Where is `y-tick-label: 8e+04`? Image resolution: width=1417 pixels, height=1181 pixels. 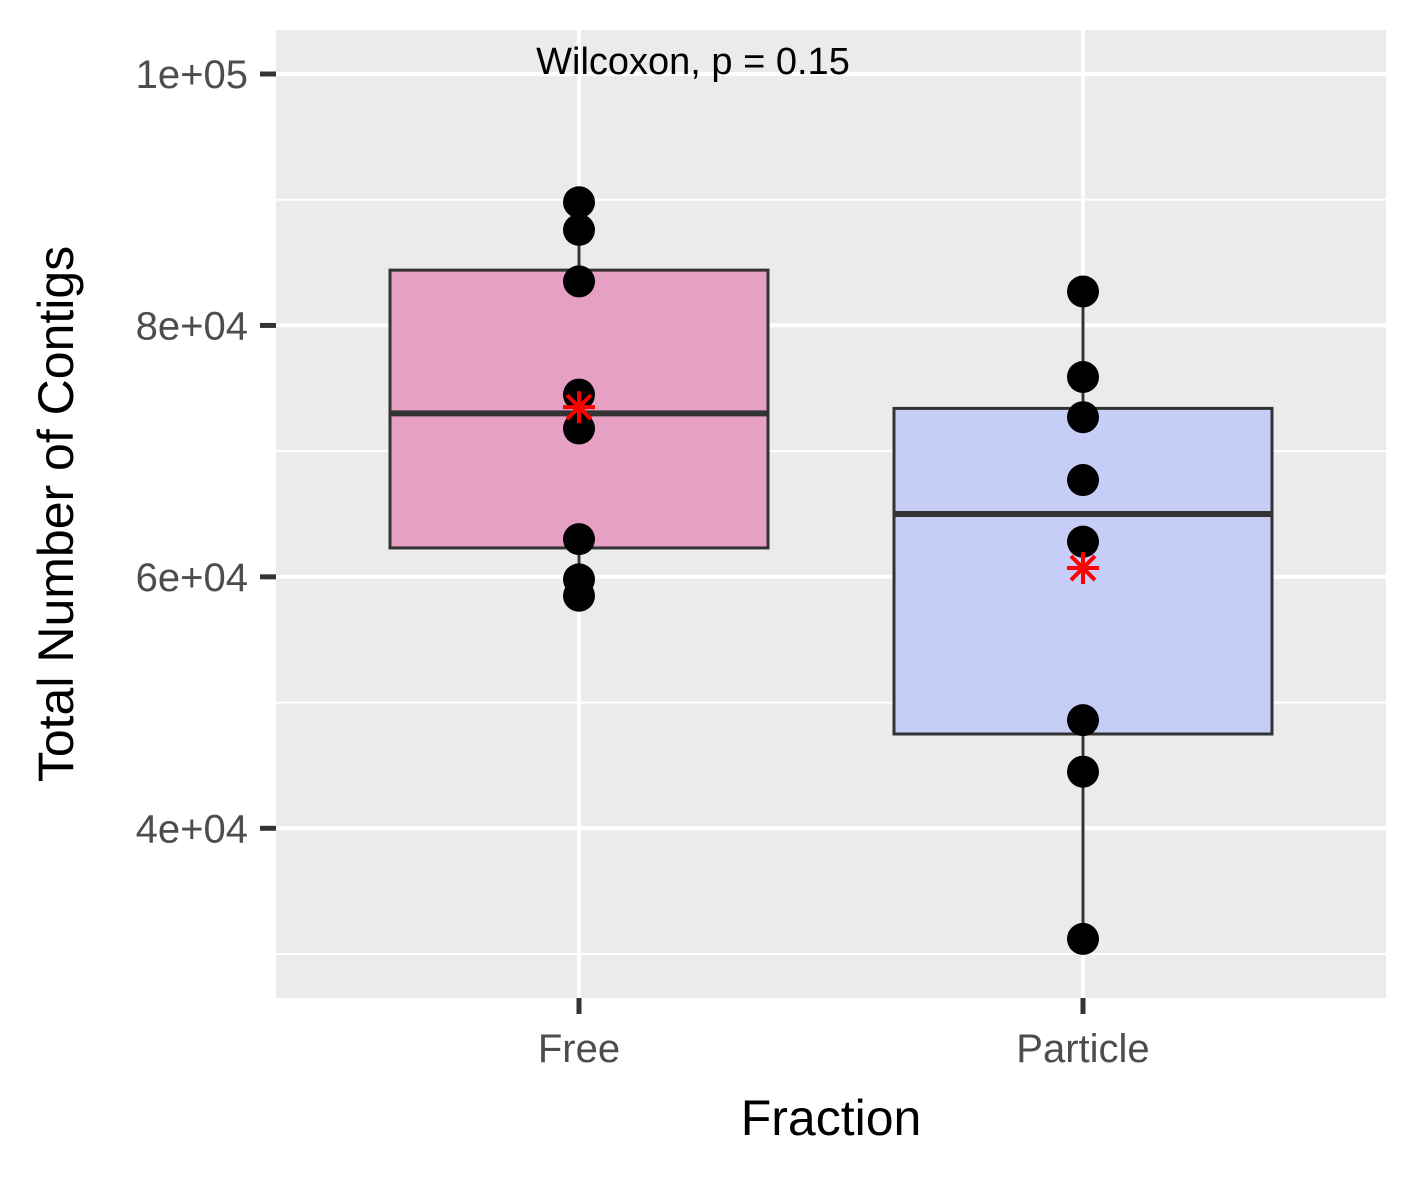
y-tick-label: 8e+04 is located at coordinates (192, 326).